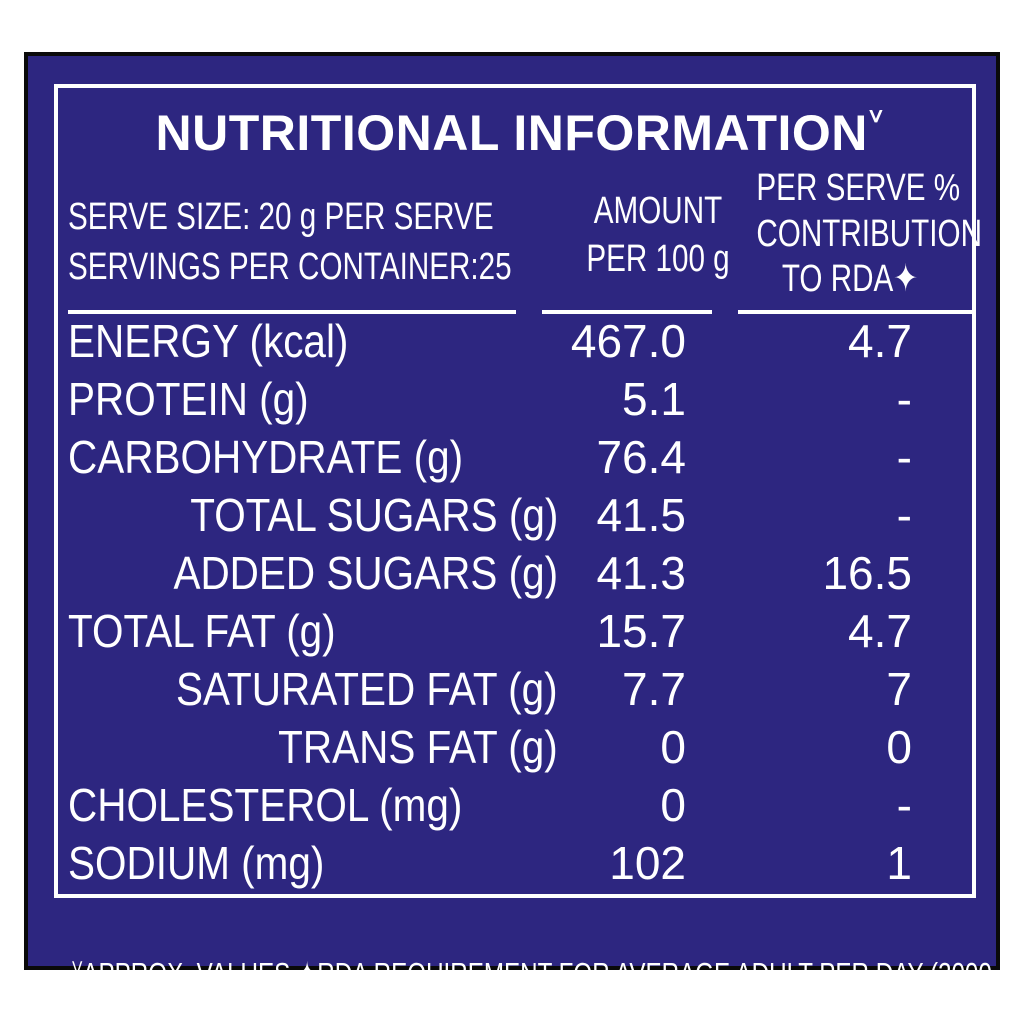  What do you see at coordinates (899, 863) in the screenshot?
I see `rda-percent: 1` at bounding box center [899, 863].